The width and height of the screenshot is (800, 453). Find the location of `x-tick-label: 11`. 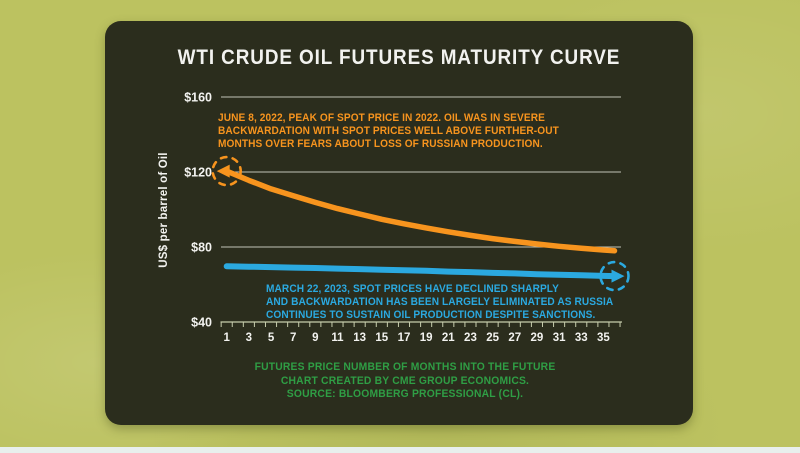

x-tick-label: 11 is located at coordinates (337, 338).